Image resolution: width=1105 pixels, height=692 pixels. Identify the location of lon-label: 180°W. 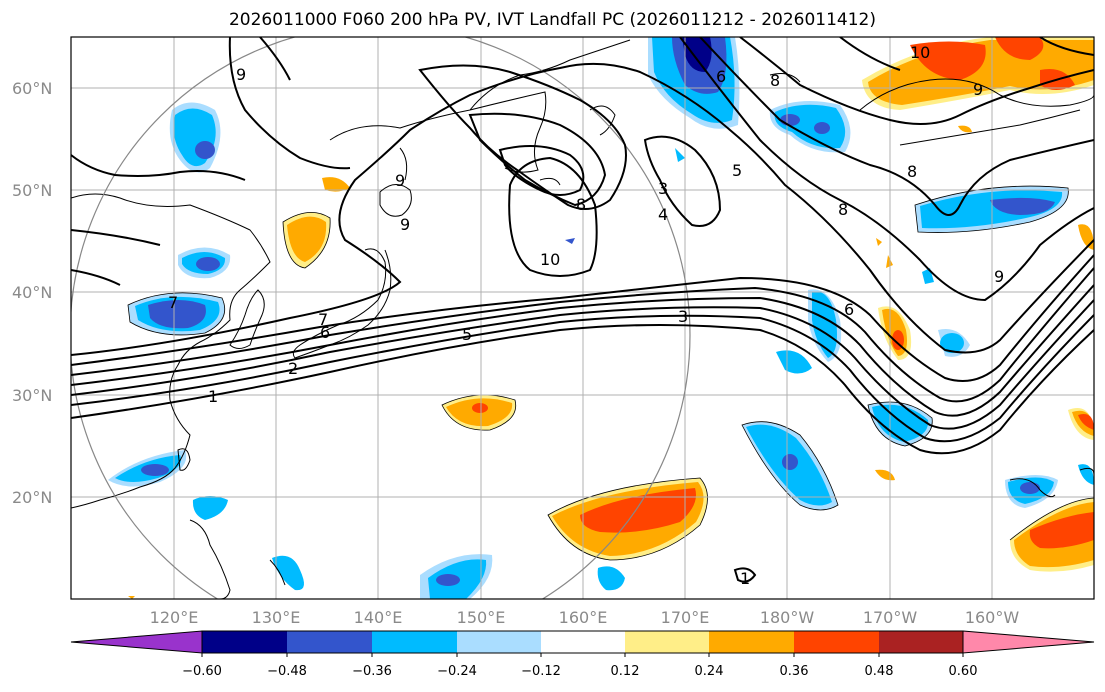
(787, 617).